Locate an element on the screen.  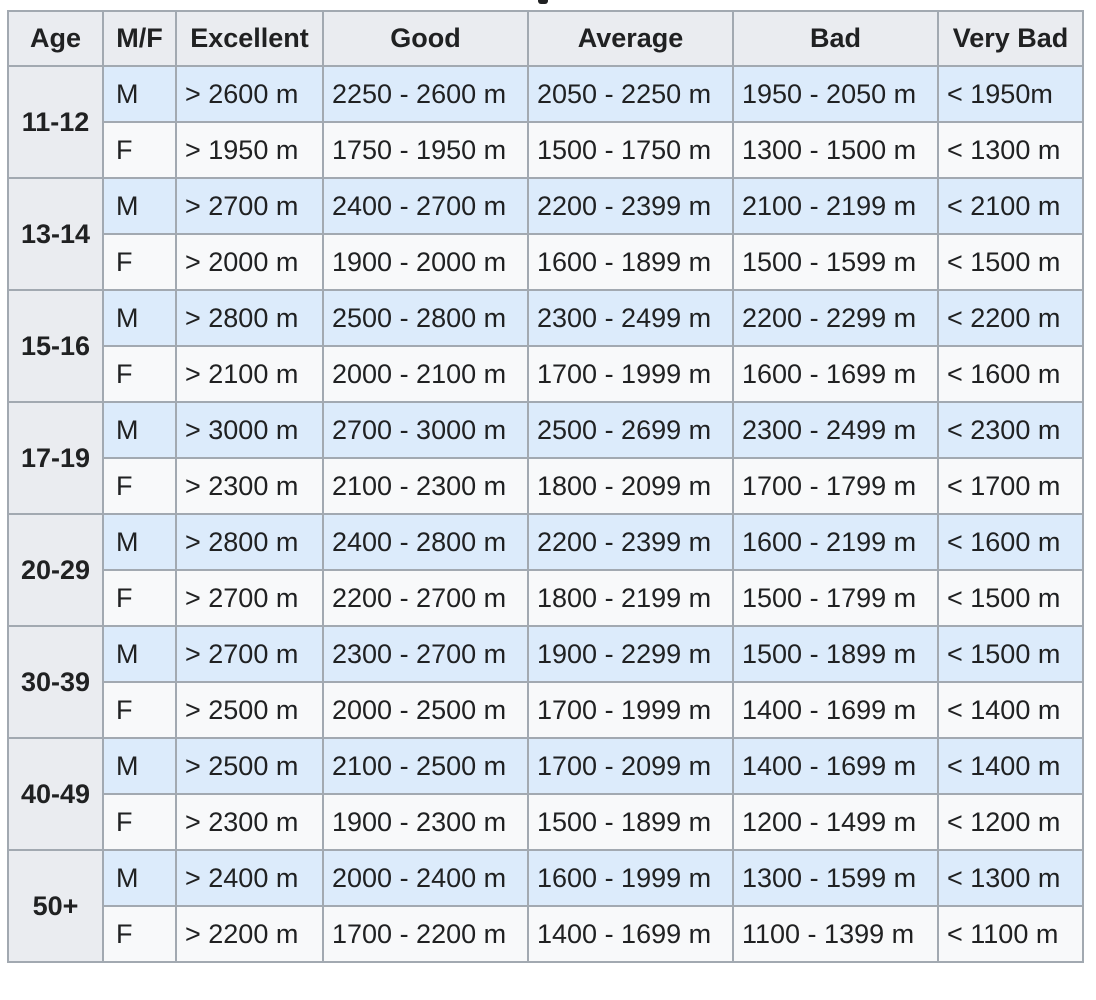
bad-cell: 2200 - 2299 m is located at coordinates (835, 318).